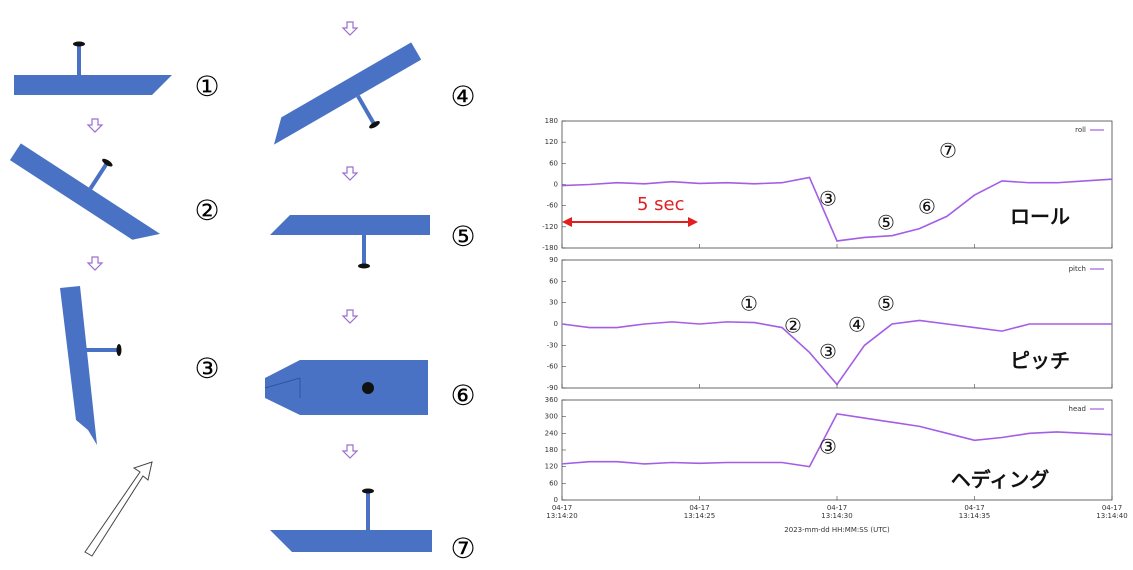 The image size is (1133, 570). I want to click on y-tick-label: -30, so click(552, 345).